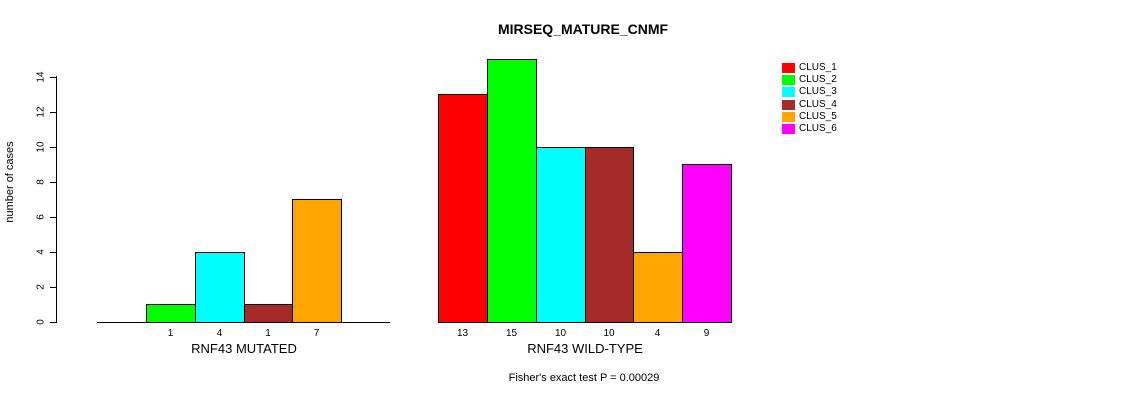 This screenshot has width=1140, height=400. Describe the element at coordinates (41, 77) in the screenshot. I see `y-tick-label: 14` at that location.